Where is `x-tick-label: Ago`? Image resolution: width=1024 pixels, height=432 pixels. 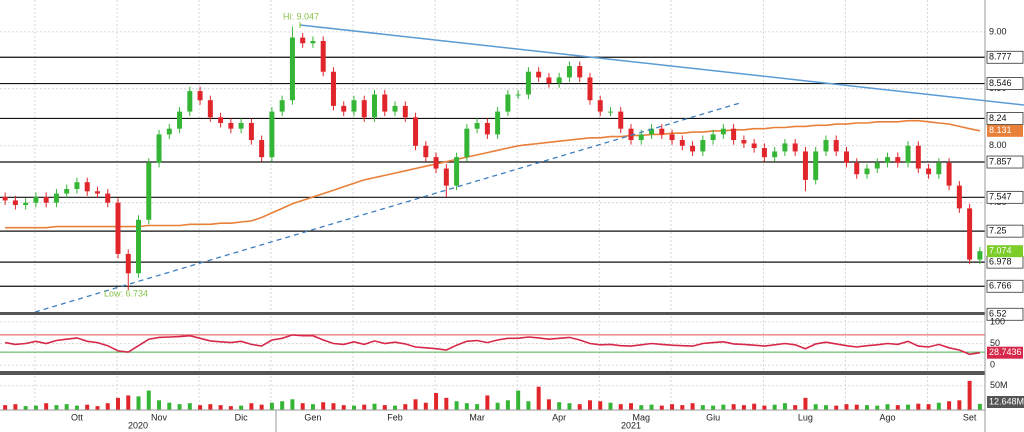
x-tick-label: Ago is located at coordinates (888, 417).